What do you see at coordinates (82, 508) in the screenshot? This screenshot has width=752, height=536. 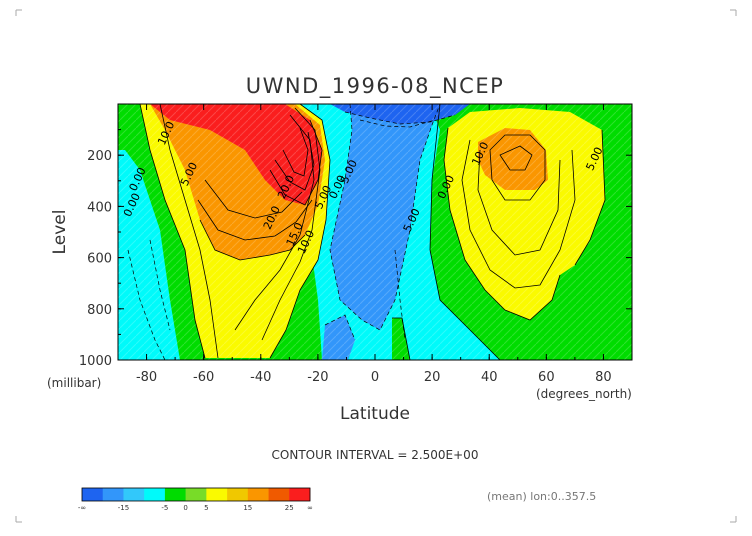 I see `legend-tick-label: -∞` at bounding box center [82, 508].